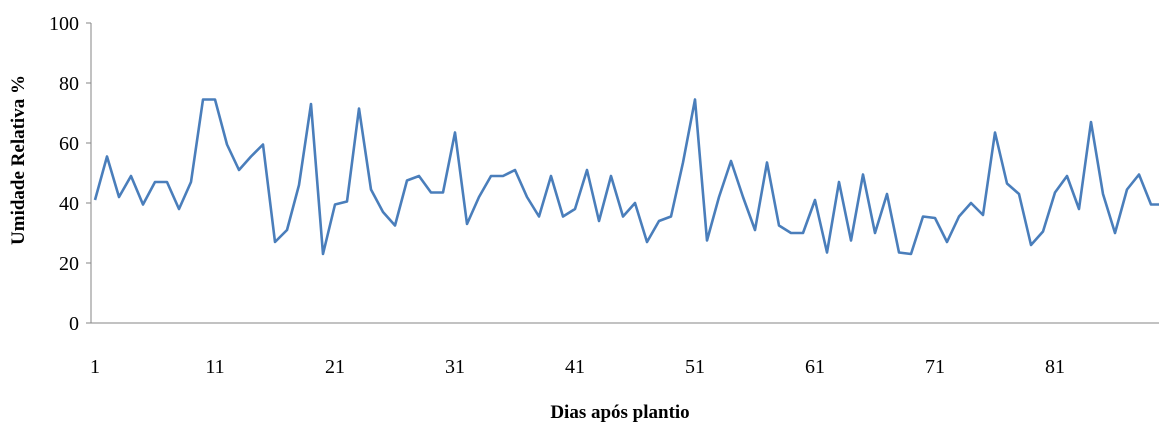 The image size is (1159, 427). I want to click on x-tick-label: 31, so click(455, 367).